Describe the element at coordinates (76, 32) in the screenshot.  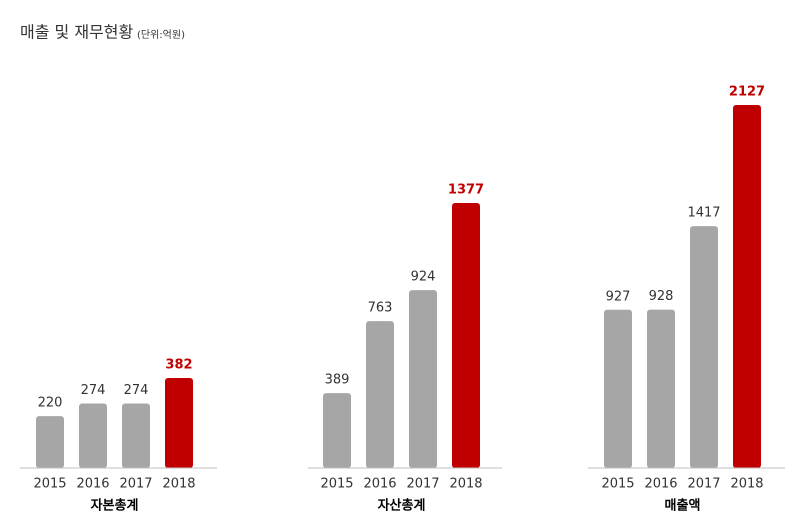
I see `chart-title: 매출 및 재무현황` at that location.